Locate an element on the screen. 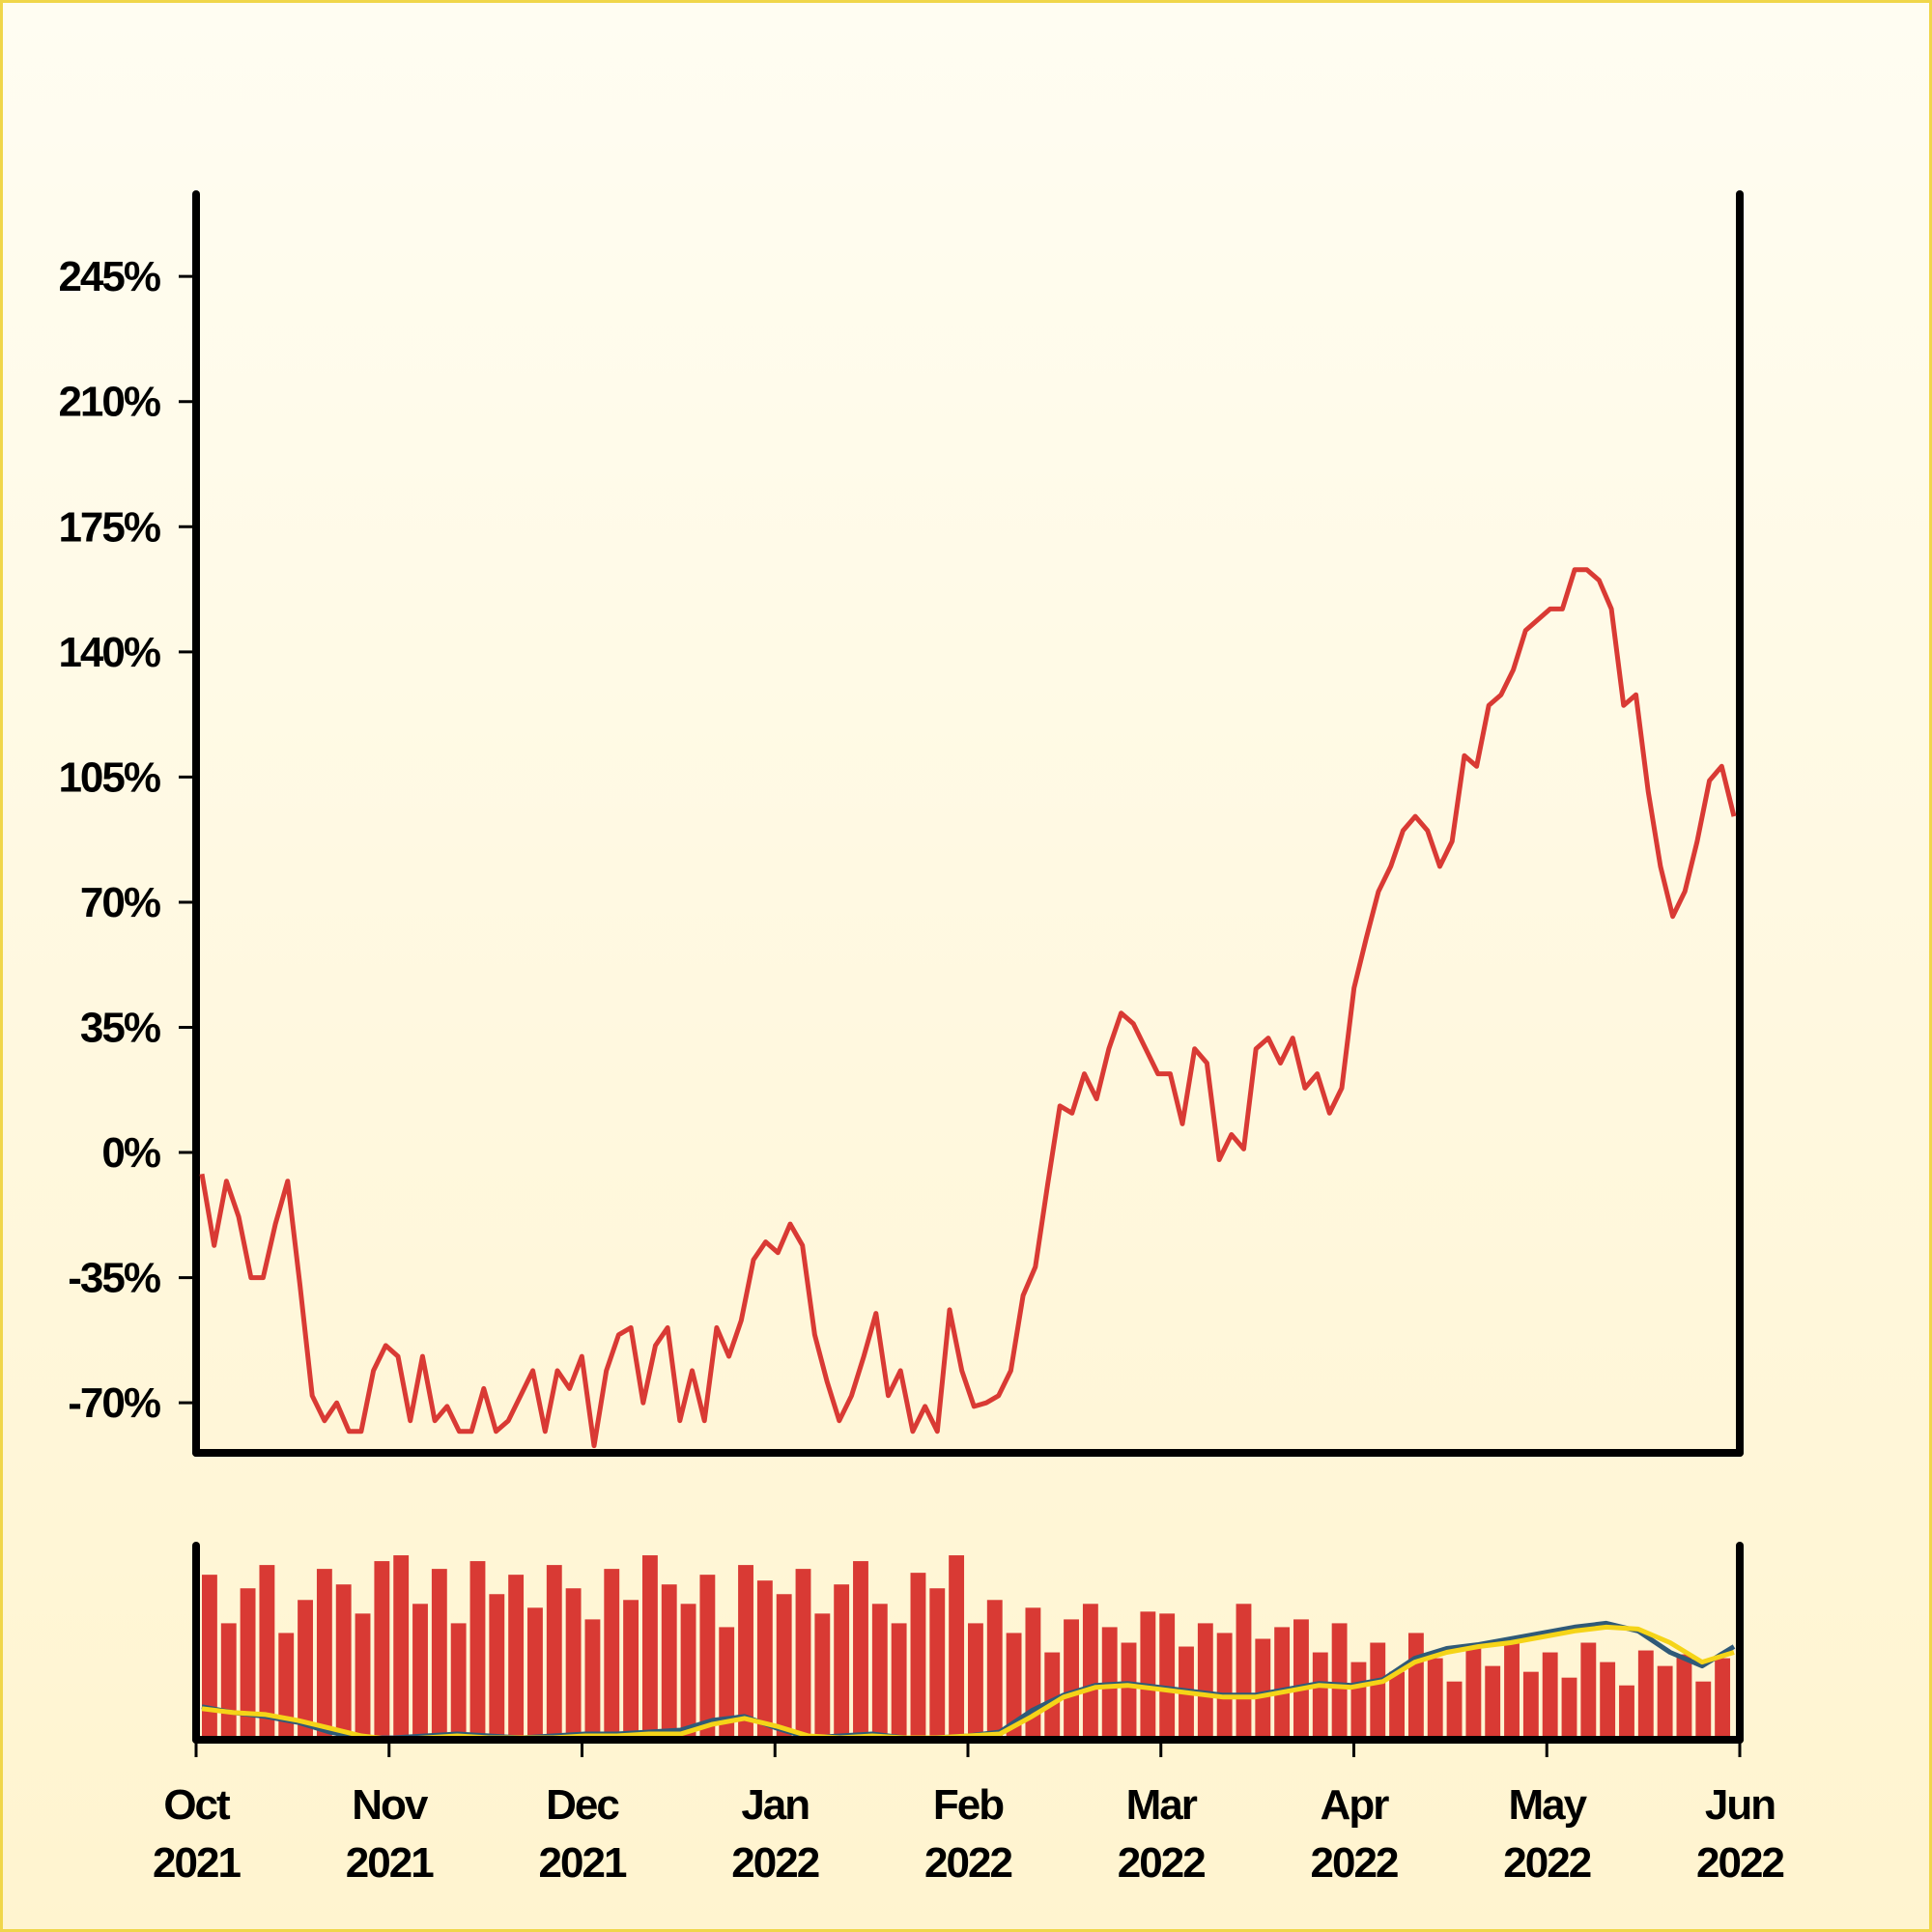 This screenshot has width=1932, height=1932. x-tick-label-line: Feb is located at coordinates (968, 1805).